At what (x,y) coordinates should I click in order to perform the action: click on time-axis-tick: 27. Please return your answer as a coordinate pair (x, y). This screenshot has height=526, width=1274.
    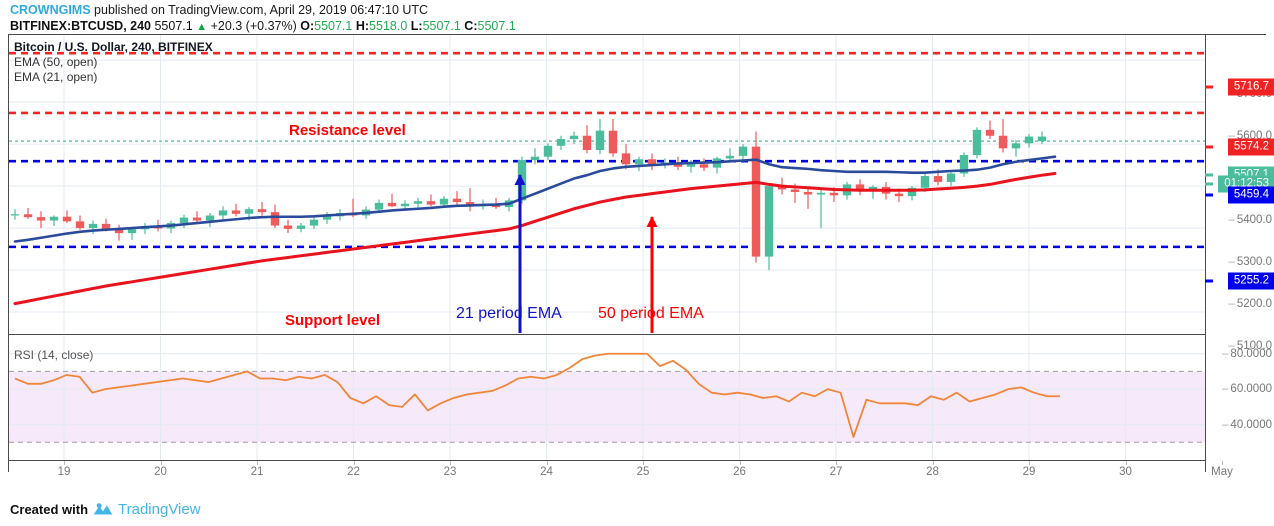
    Looking at the image, I should click on (836, 472).